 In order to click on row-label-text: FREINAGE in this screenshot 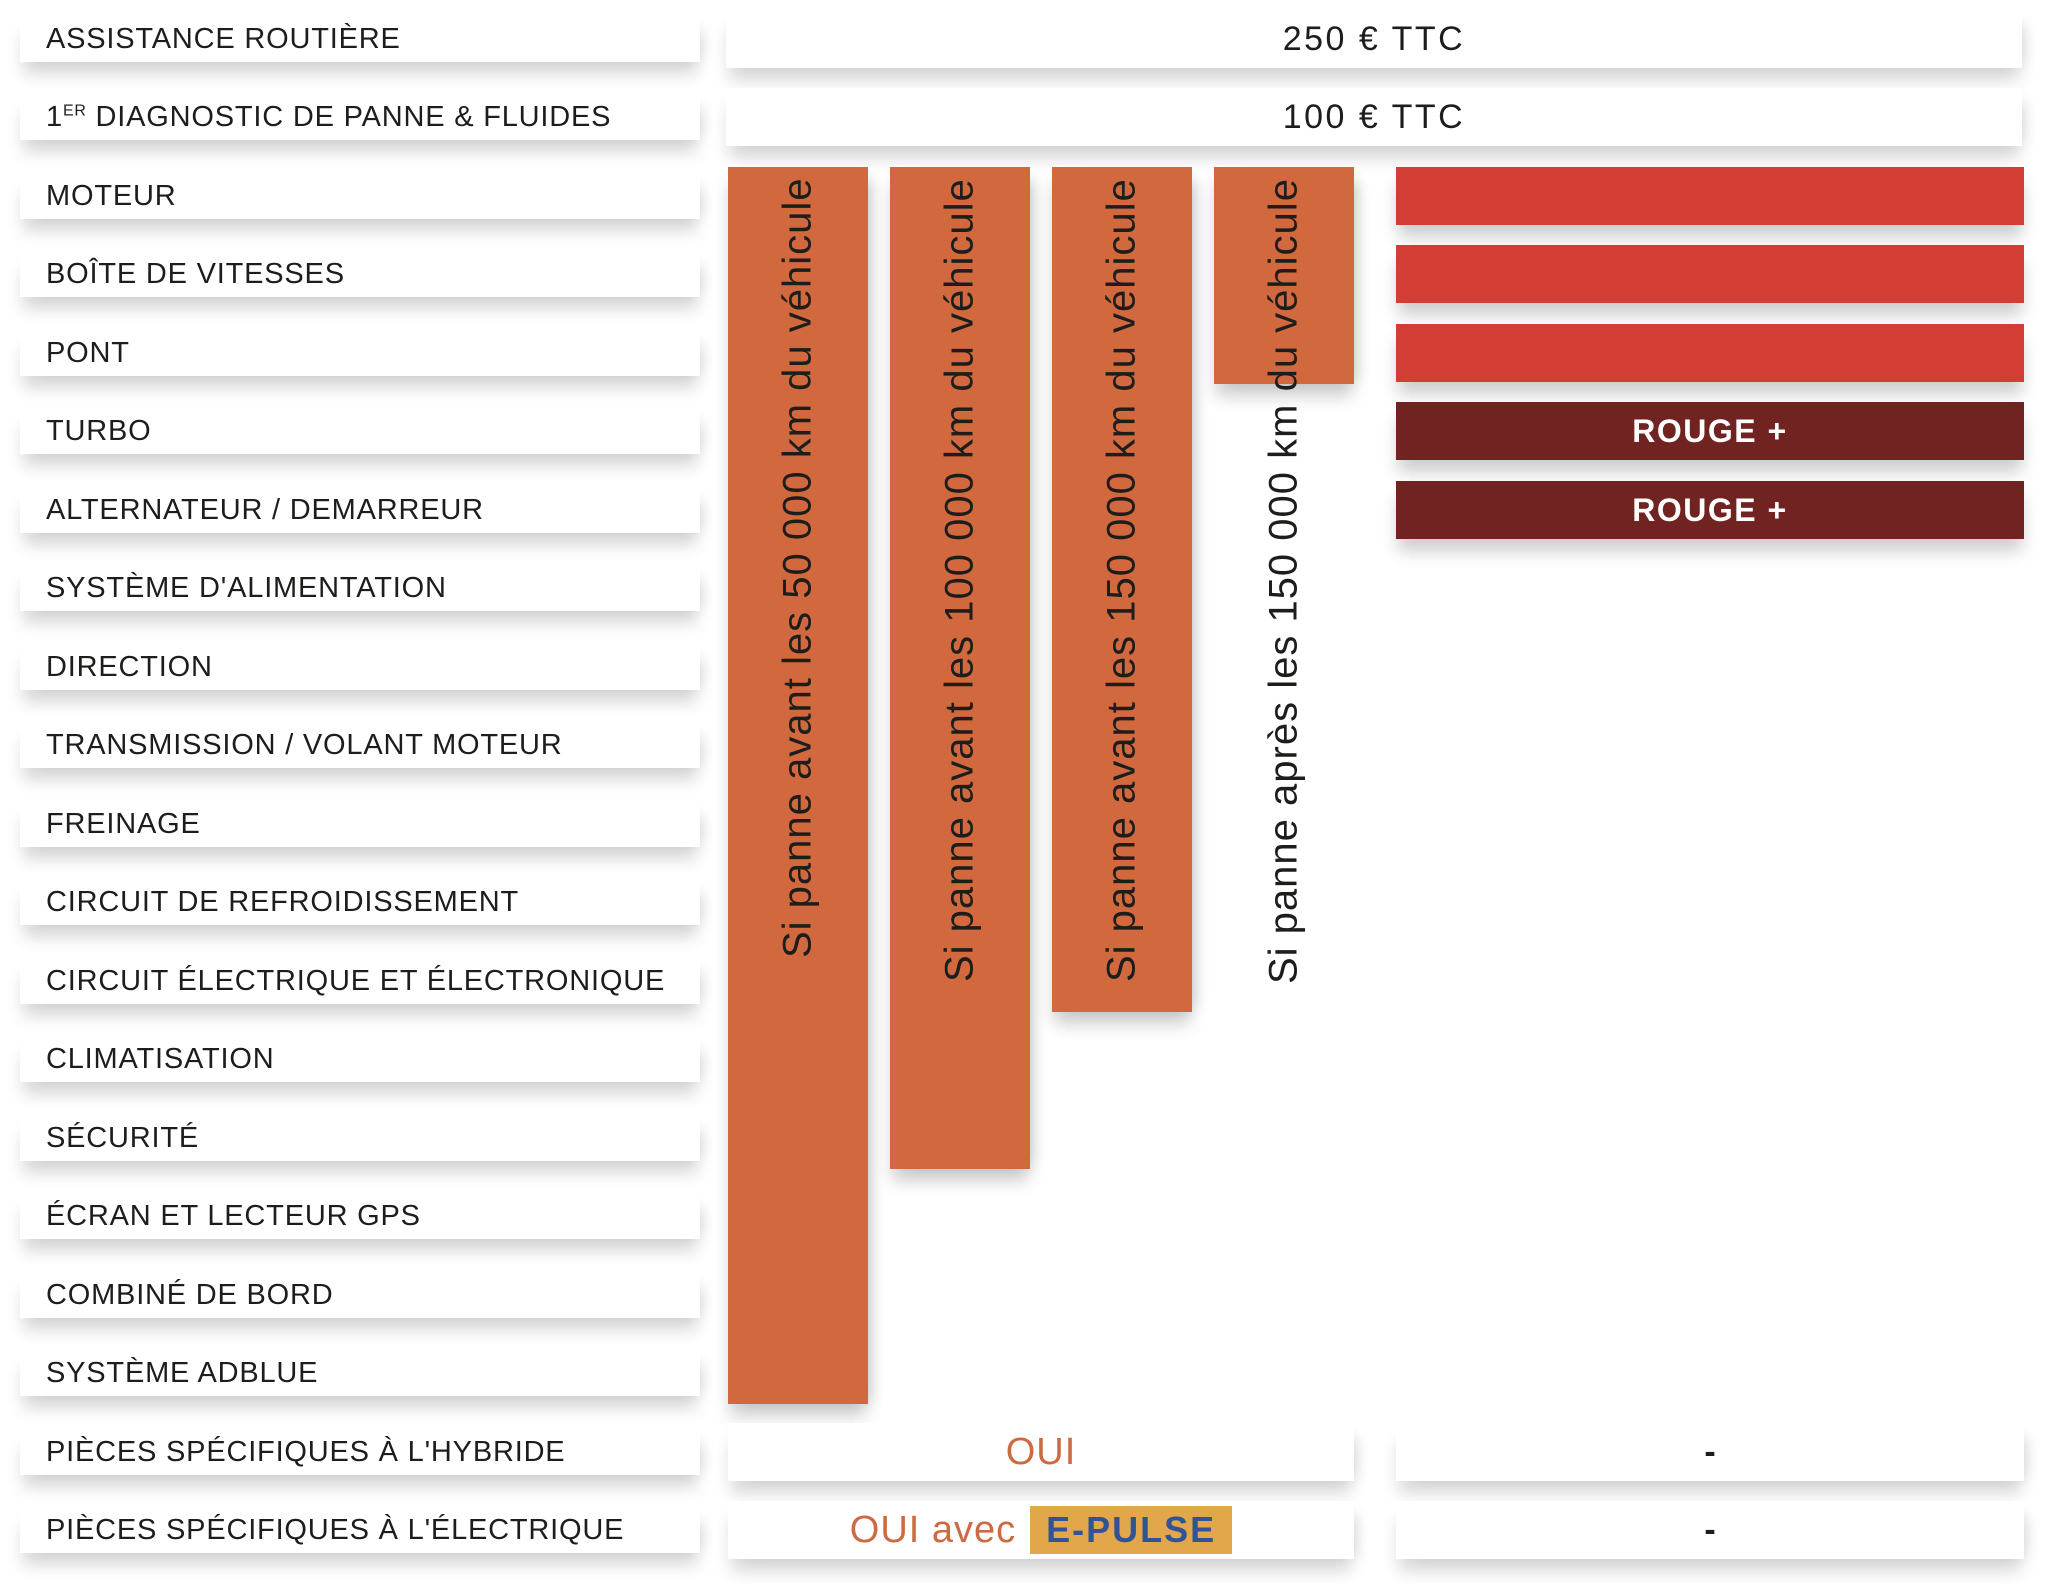, I will do `click(123, 823)`.